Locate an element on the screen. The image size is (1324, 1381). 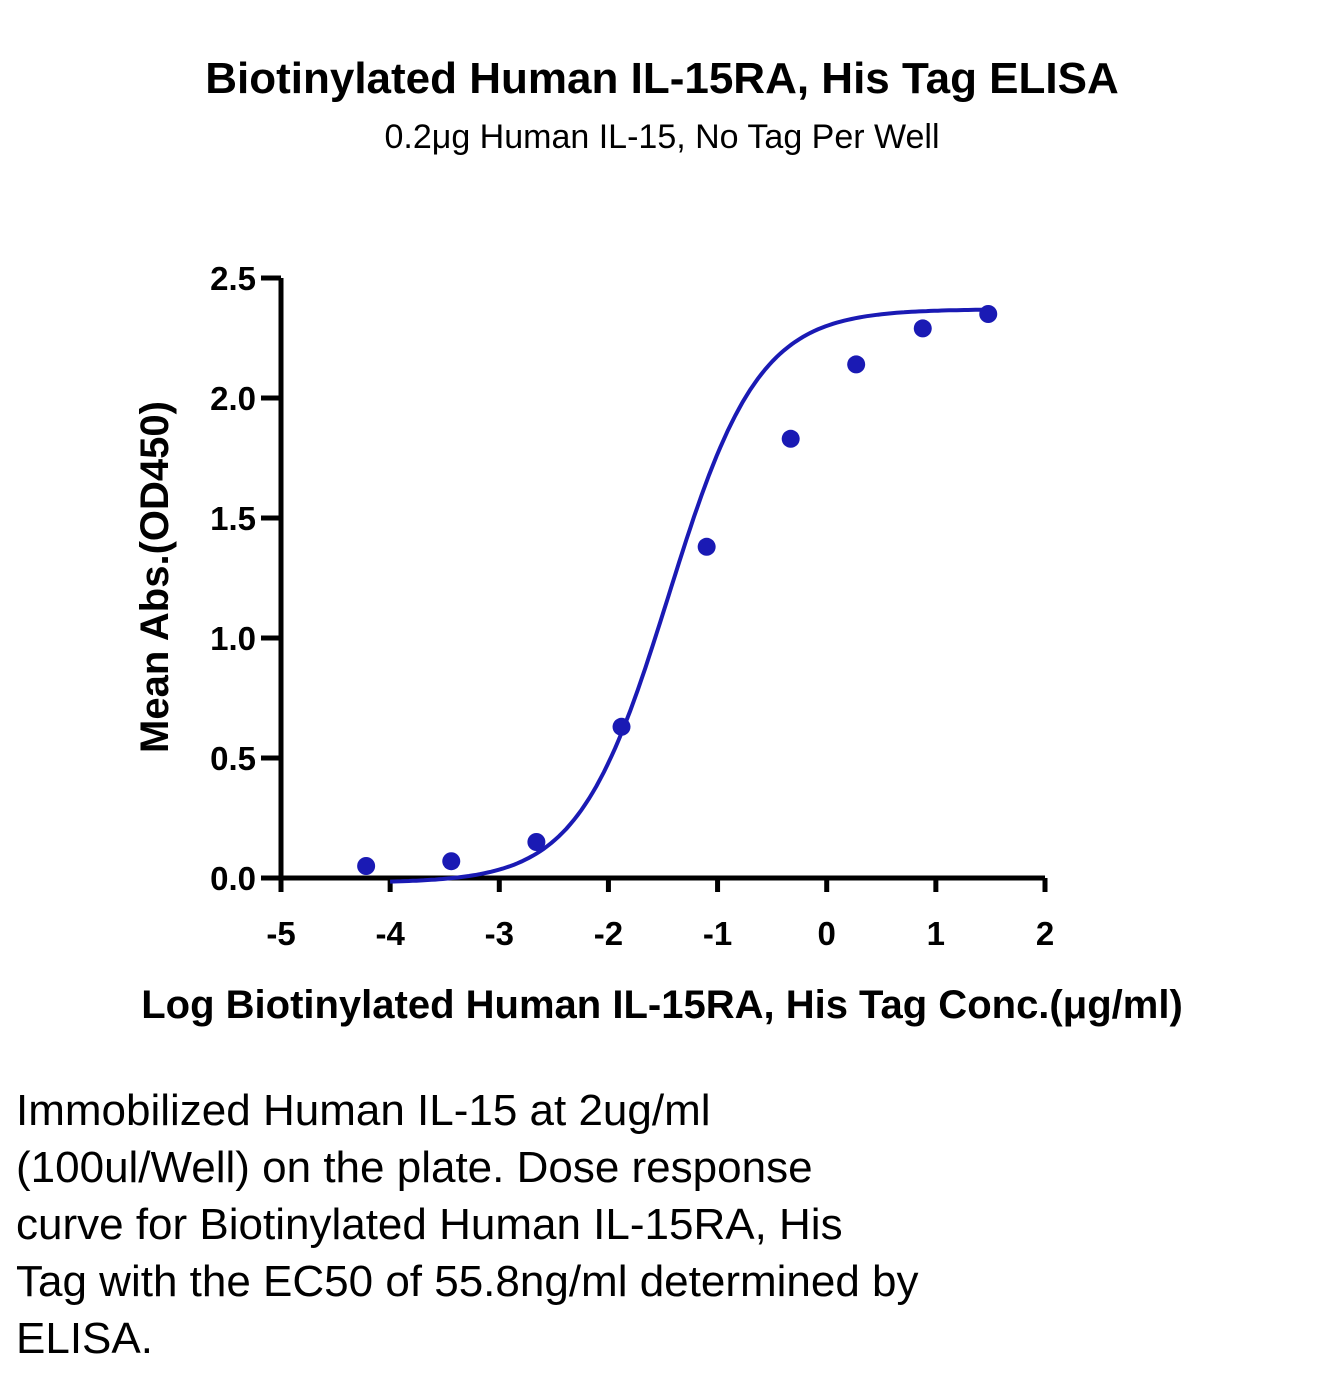
x-tick-label: -3 is located at coordinates (499, 933).